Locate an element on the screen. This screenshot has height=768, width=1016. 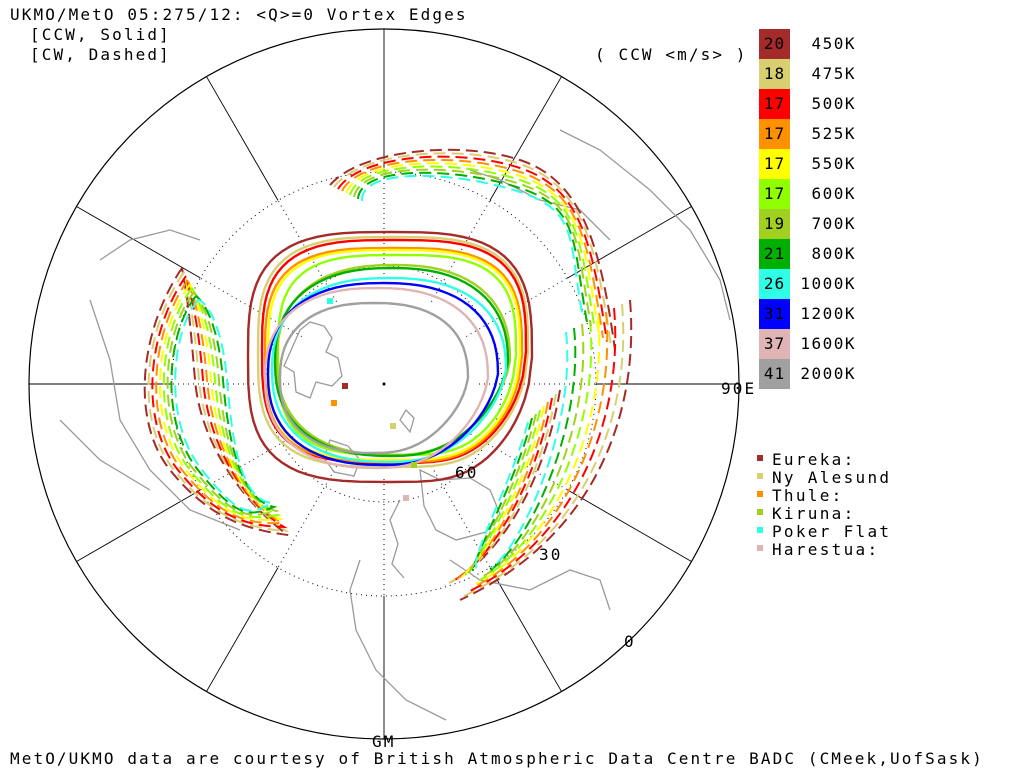
subtitle-ccw: [CCW, Solid] is located at coordinates (100, 34).